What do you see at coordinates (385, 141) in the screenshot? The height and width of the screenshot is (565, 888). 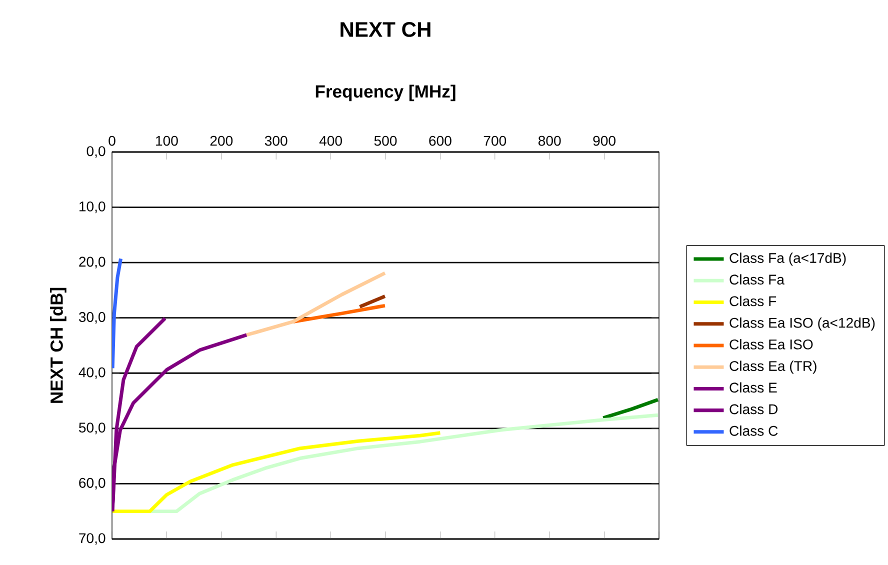 I see `x-tick-label: 500` at bounding box center [385, 141].